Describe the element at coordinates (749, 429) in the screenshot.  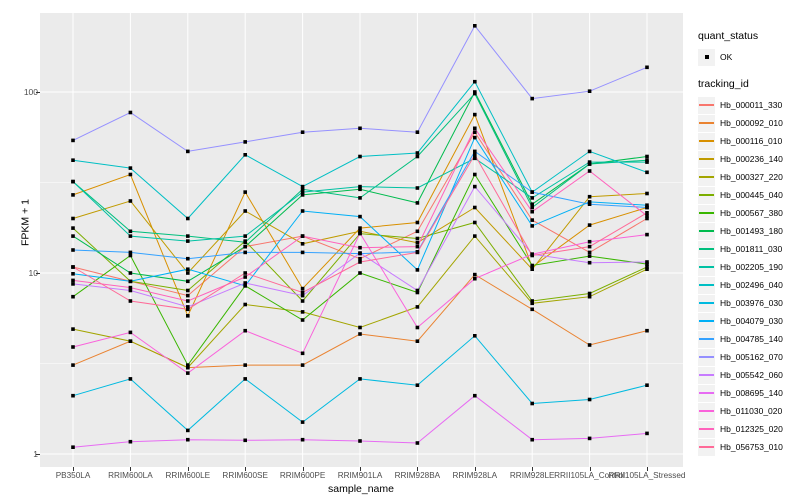
I see `legend-item-Hb_012325_020: Hb_012325_020` at that location.